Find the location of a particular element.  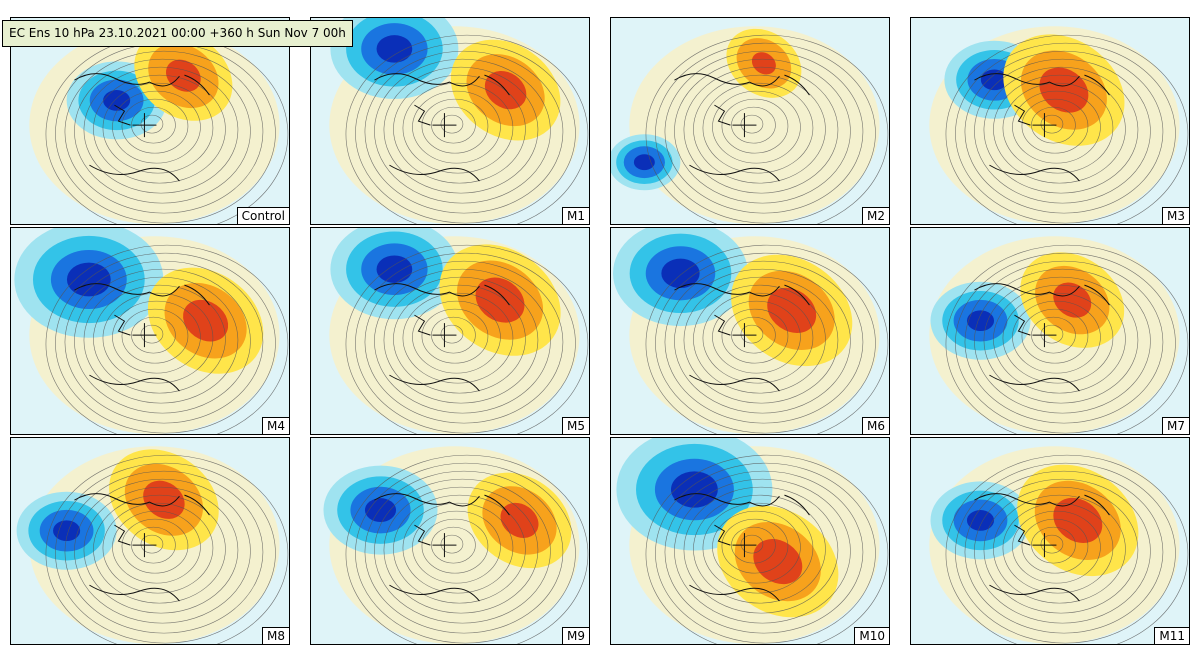

panel-label: M3 is located at coordinates (1175, 215).